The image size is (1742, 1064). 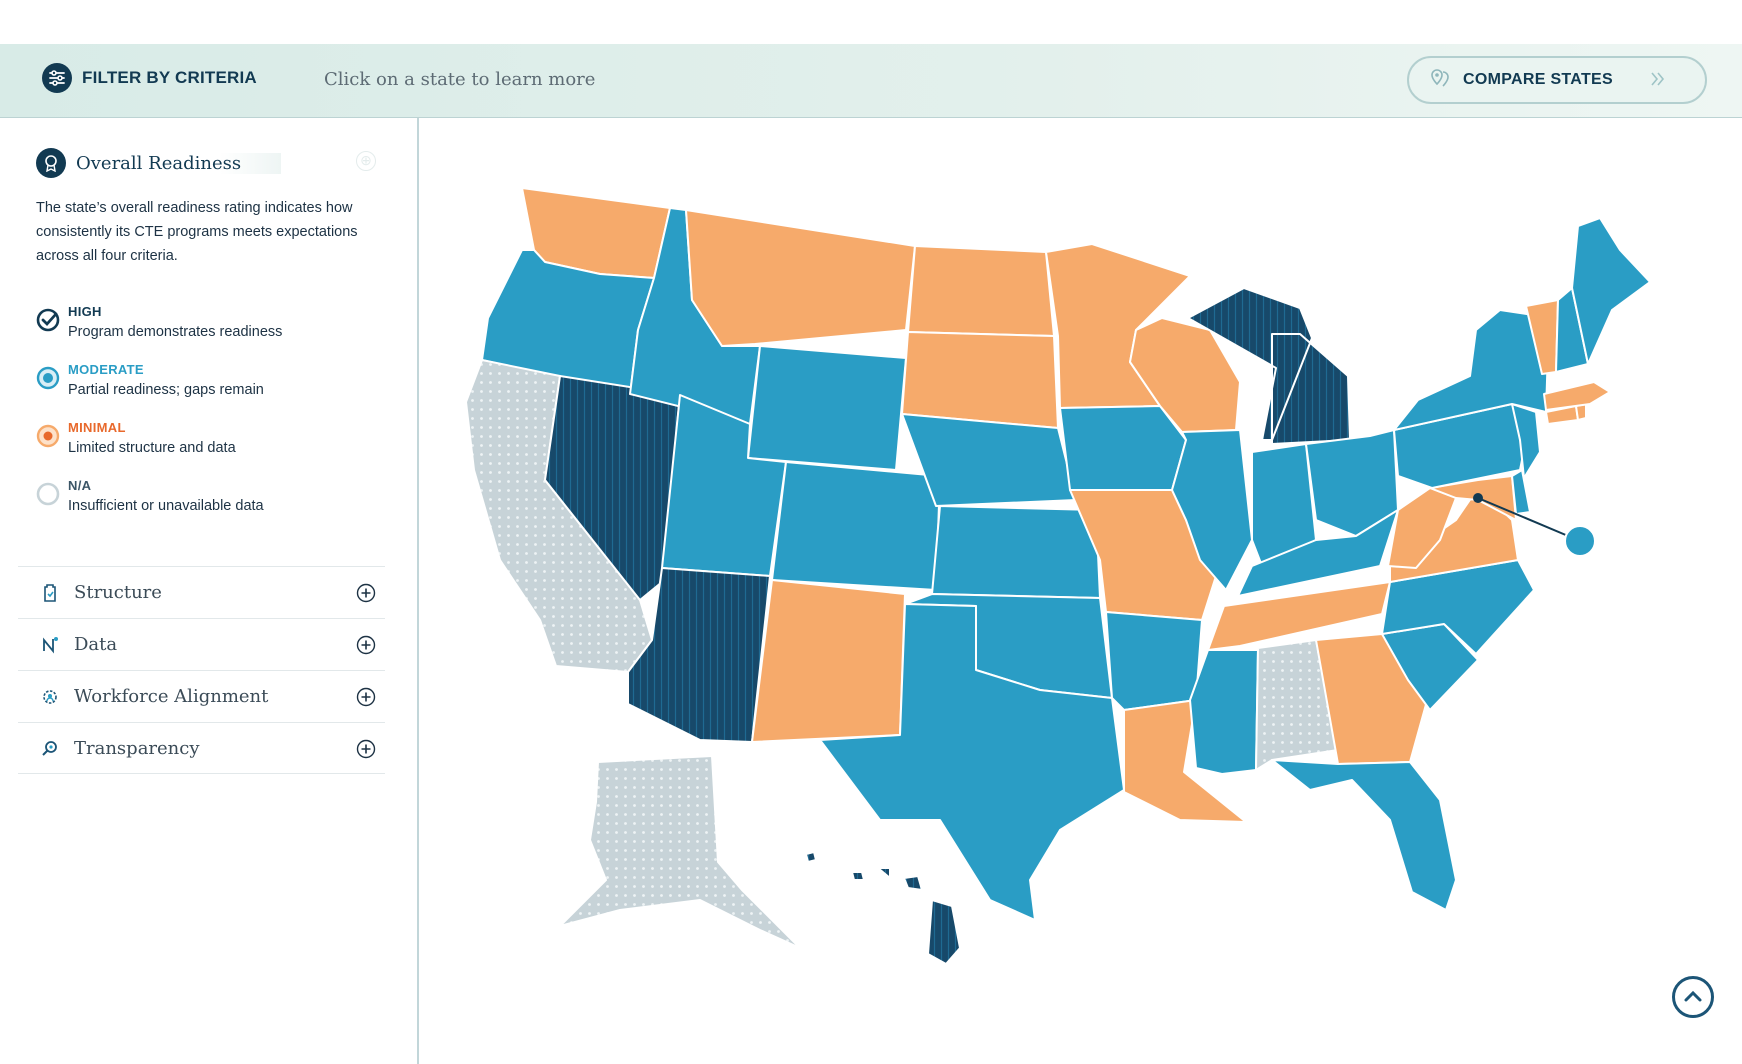 What do you see at coordinates (1529, 519) in the screenshot?
I see `dc-leader-line` at bounding box center [1529, 519].